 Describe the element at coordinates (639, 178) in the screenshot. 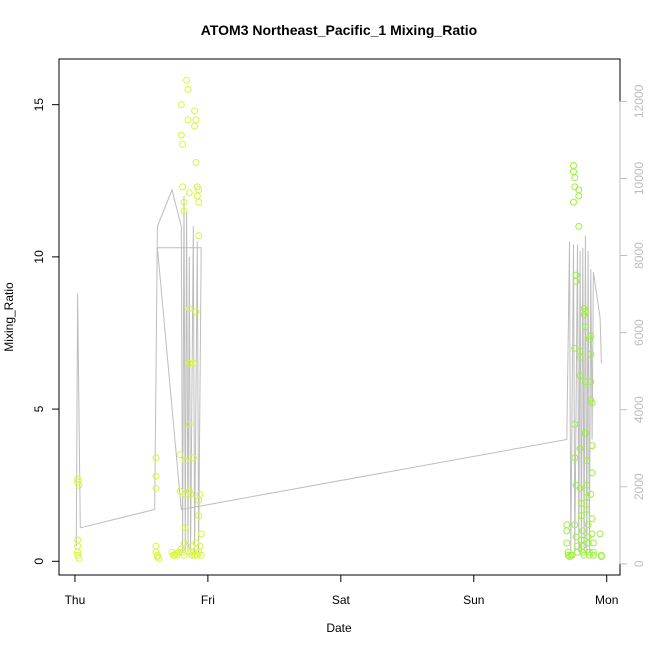

I see `secondary-y-tick-label: 10000` at that location.